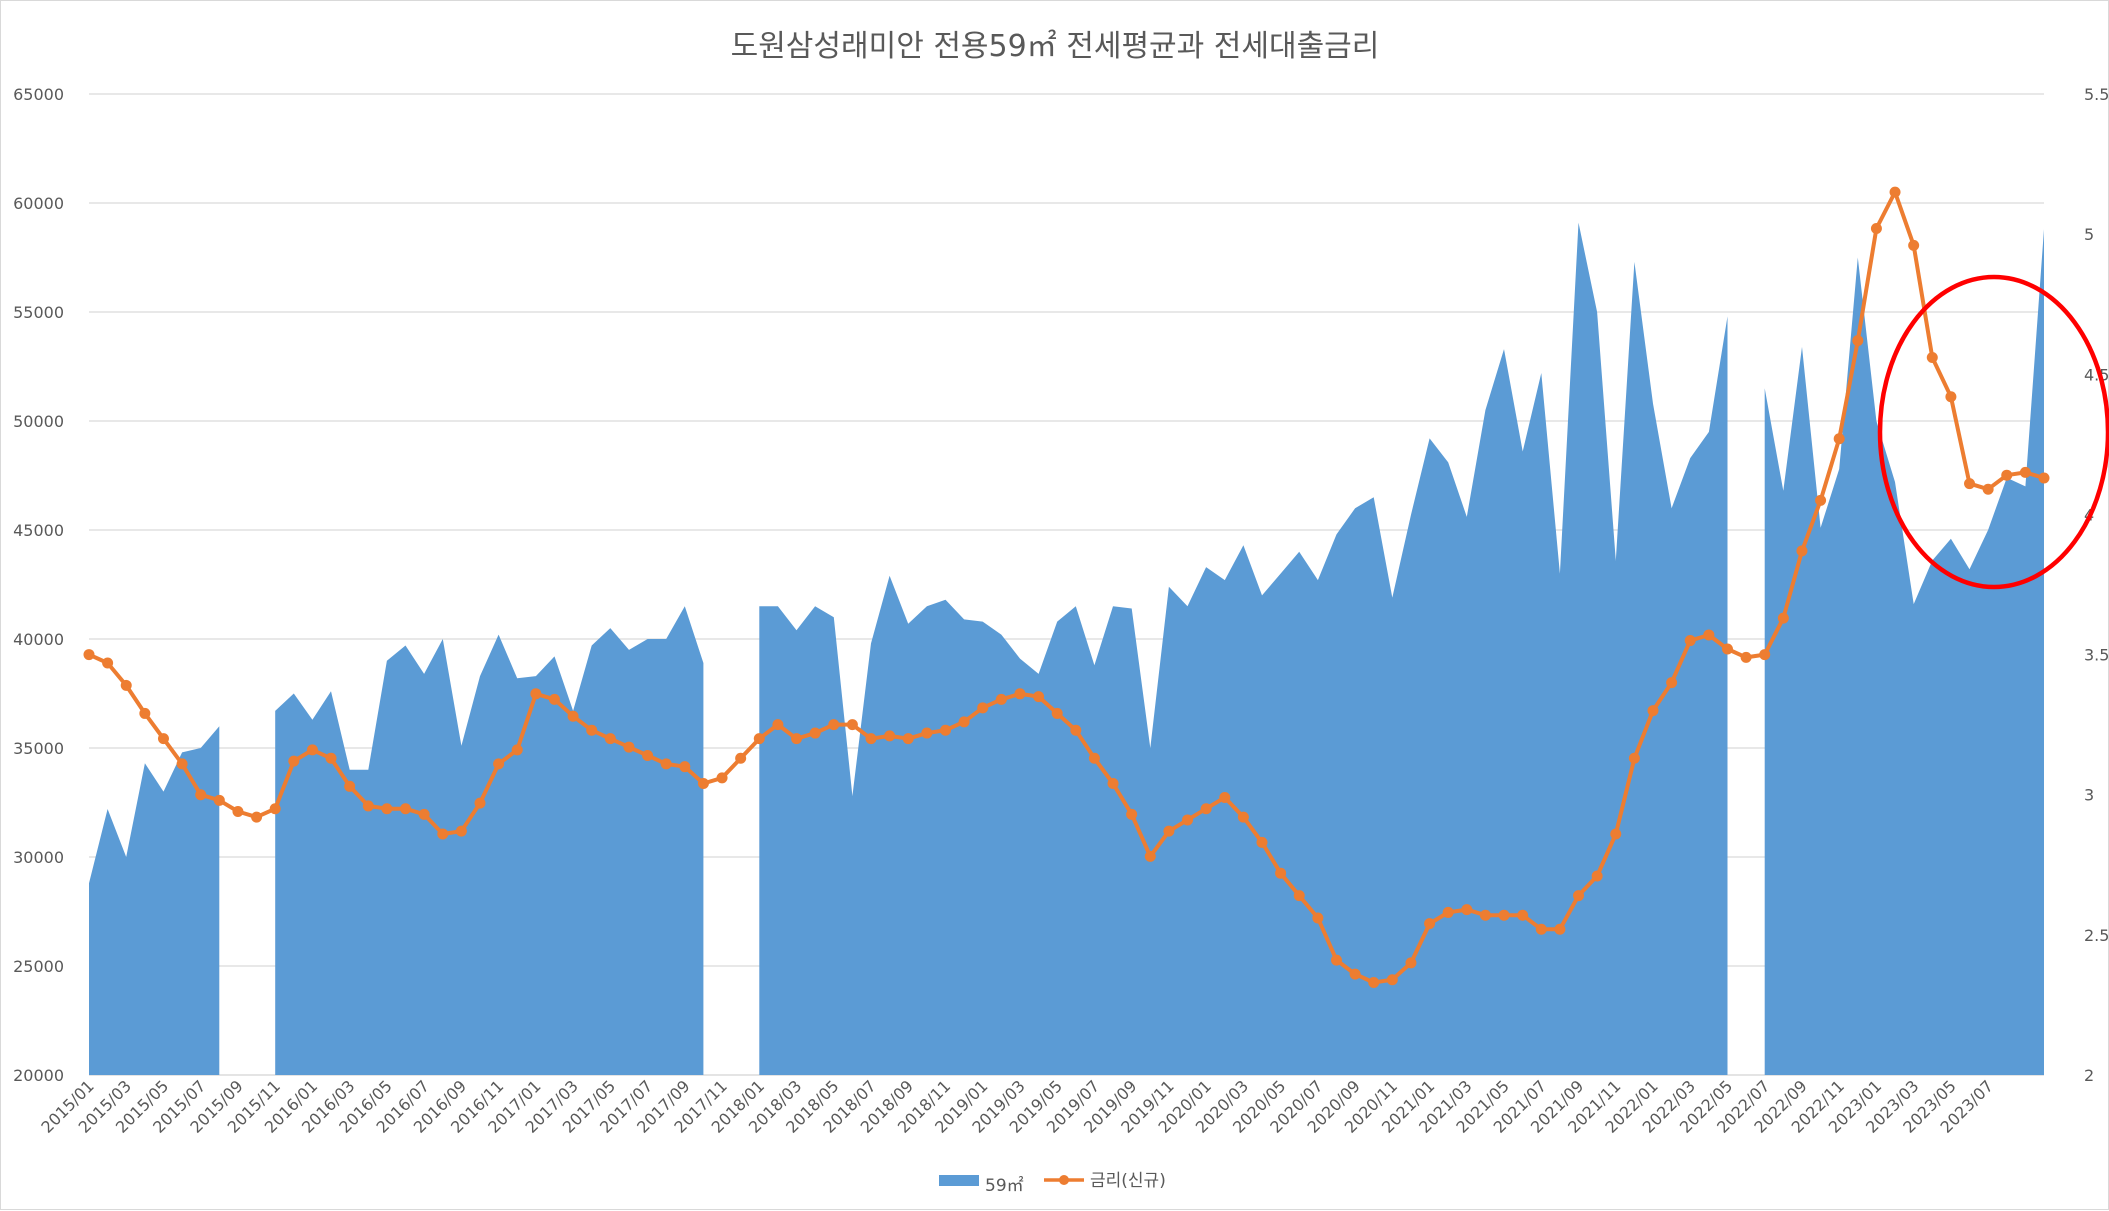 The image size is (2109, 1211). What do you see at coordinates (38, 1075) in the screenshot?
I see `left-tick-label: 20000` at bounding box center [38, 1075].